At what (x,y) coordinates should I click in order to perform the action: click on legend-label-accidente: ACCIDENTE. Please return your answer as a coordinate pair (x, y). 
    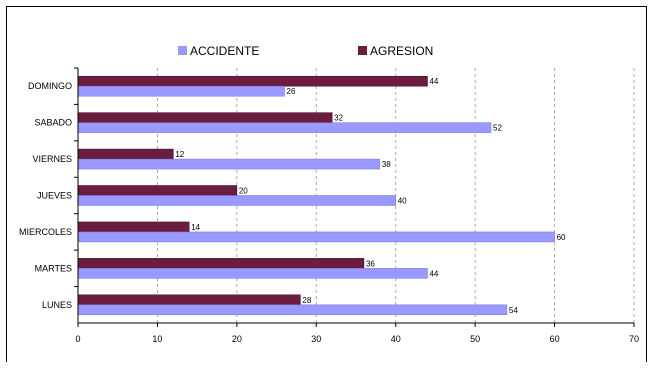
    Looking at the image, I should click on (224, 51).